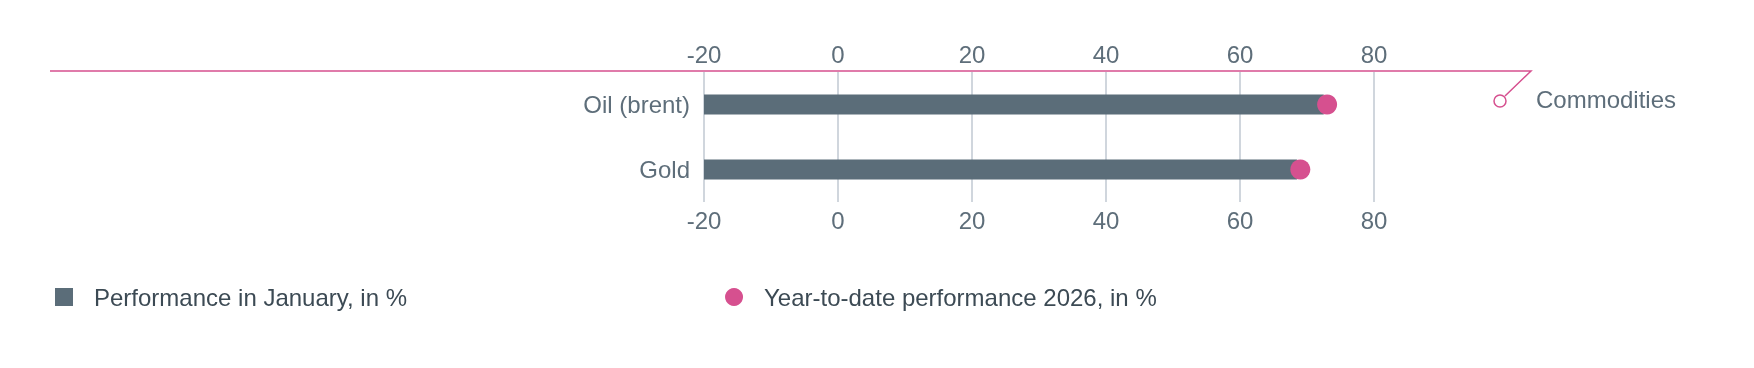 The height and width of the screenshot is (368, 1754). I want to click on x2-tick-label: 0, so click(838, 54).